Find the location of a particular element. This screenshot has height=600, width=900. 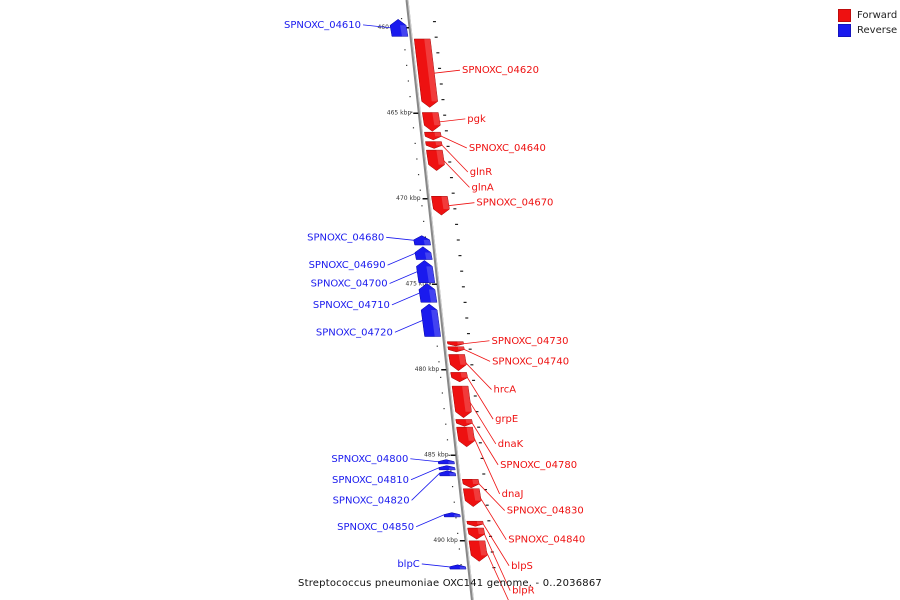

gene-label: blpC is located at coordinates (408, 564).